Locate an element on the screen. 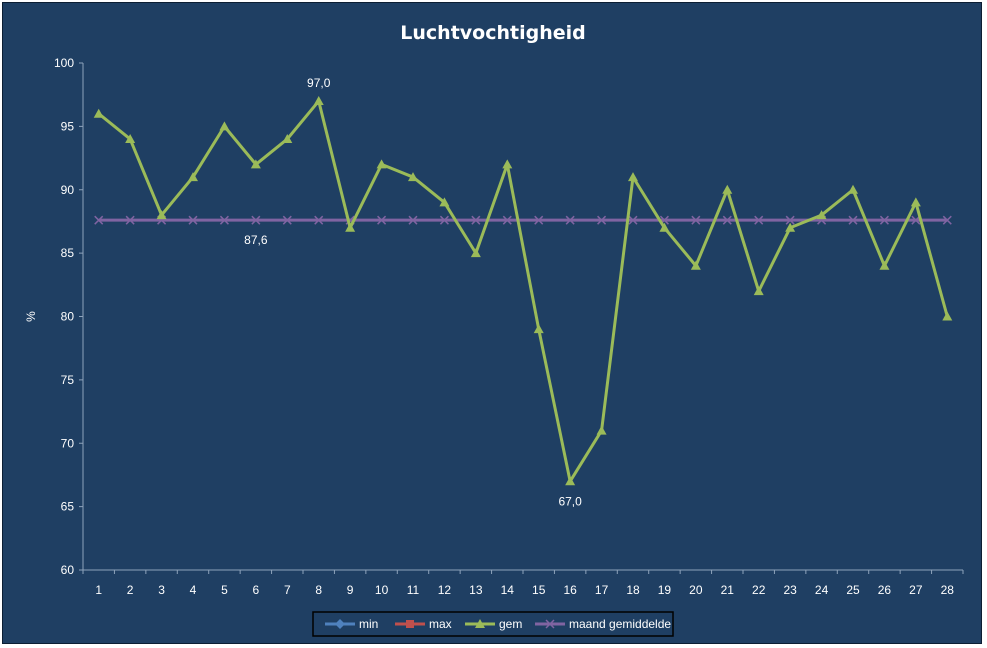 The image size is (987, 648). x-tick-label: 7 is located at coordinates (287, 590).